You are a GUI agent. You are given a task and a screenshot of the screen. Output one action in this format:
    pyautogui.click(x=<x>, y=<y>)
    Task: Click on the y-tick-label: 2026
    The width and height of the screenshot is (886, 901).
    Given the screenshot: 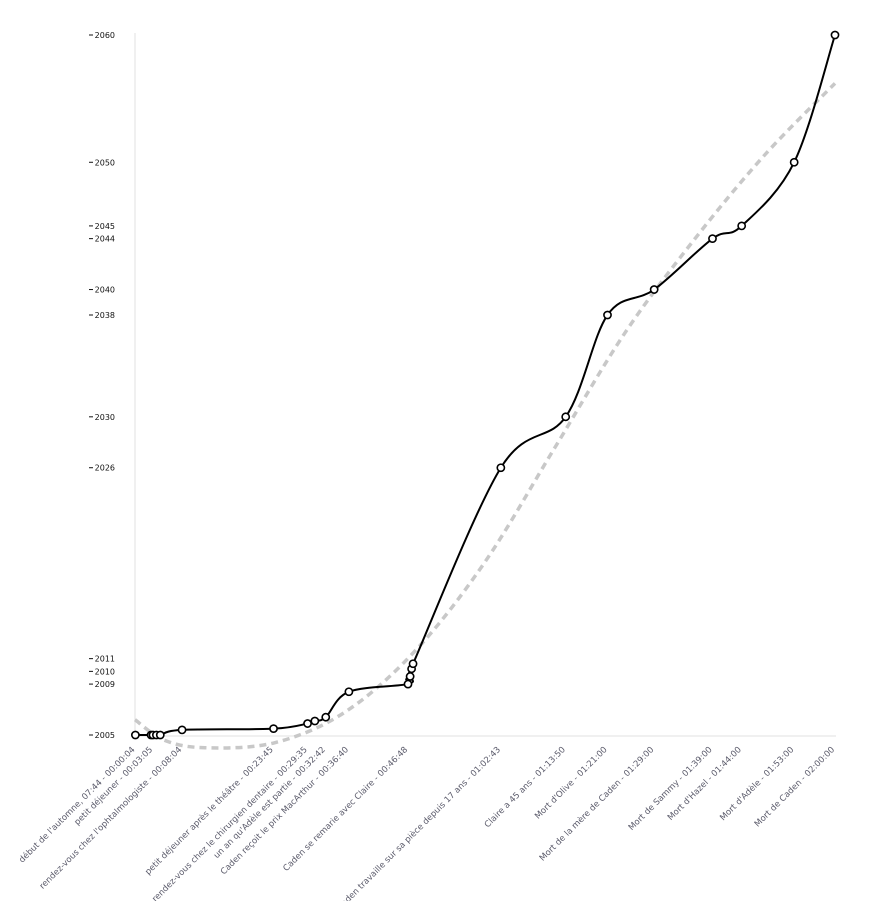 What is the action you would take?
    pyautogui.click(x=105, y=468)
    